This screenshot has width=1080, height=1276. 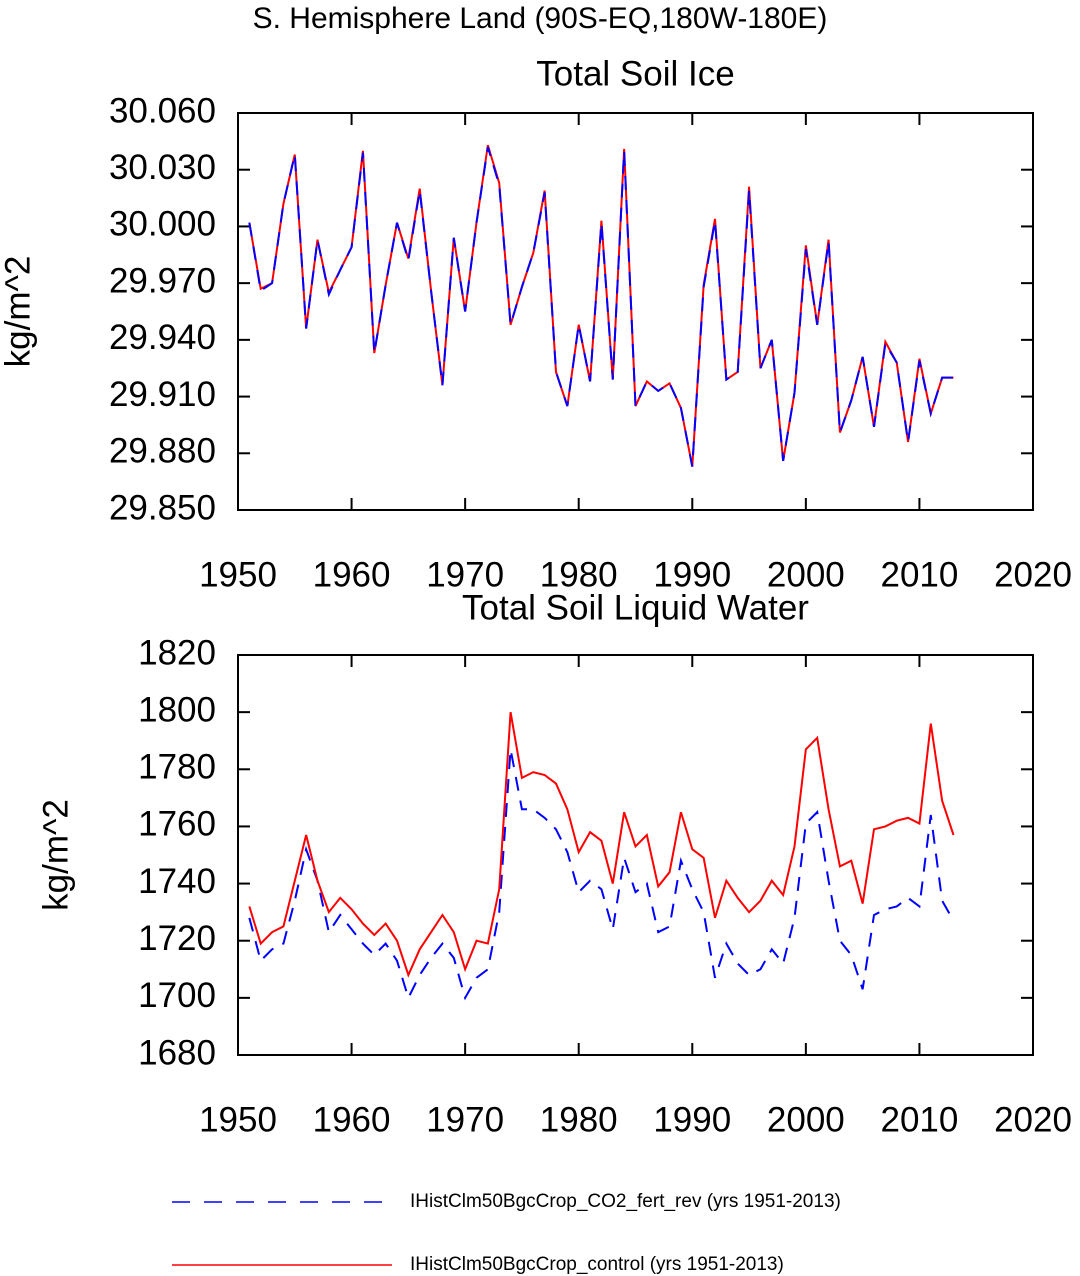 I want to click on y-tick-label: 29.880, so click(x=162, y=451).